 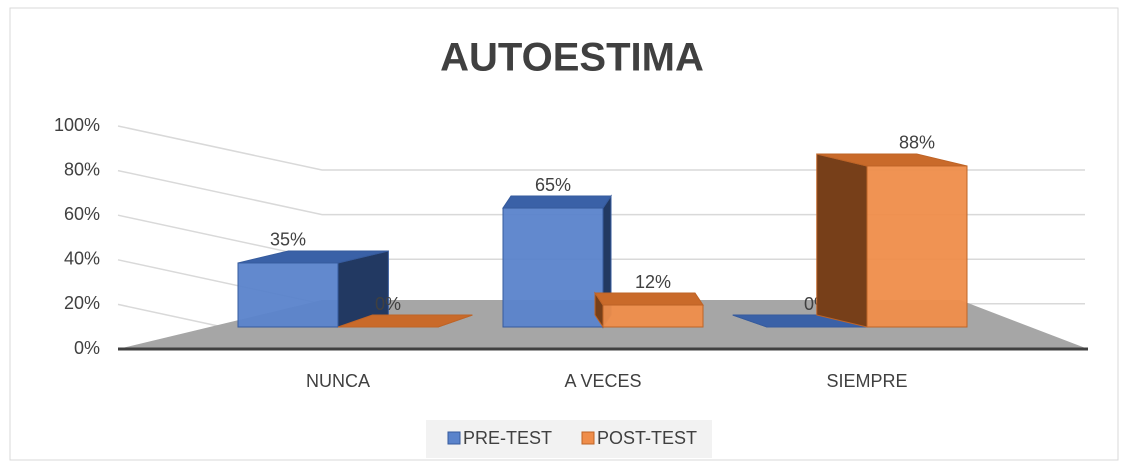 I want to click on legend-label: PRE-TEST, so click(x=507, y=438).